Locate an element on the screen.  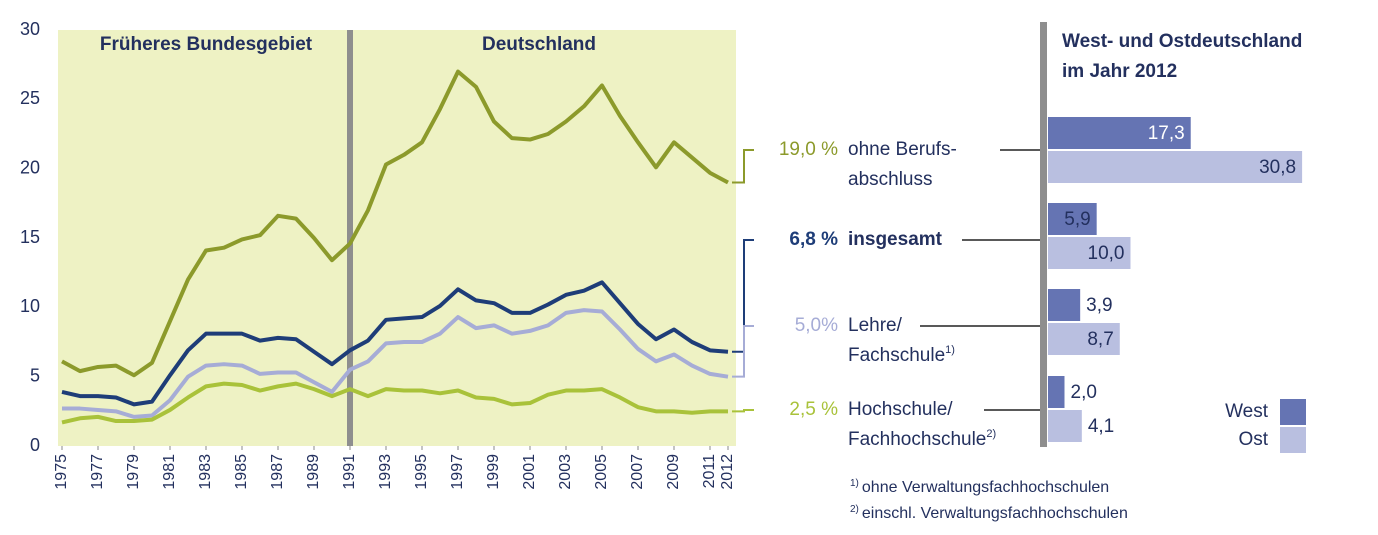
y-tick-label: 10 is located at coordinates (30, 306).